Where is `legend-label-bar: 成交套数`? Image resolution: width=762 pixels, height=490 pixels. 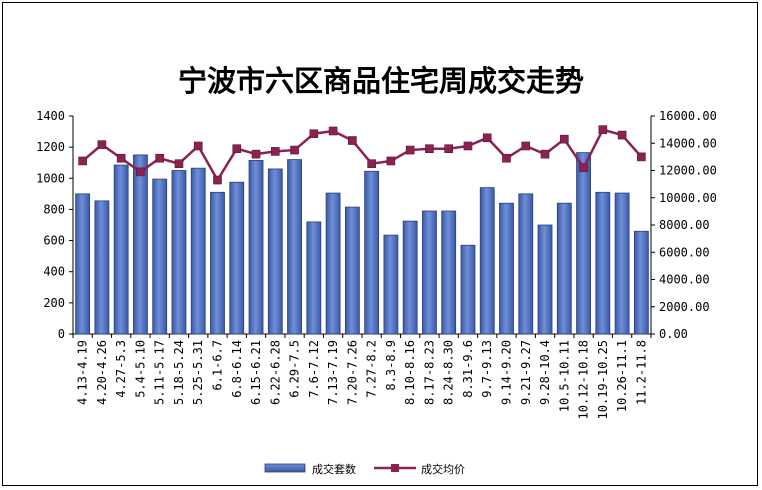 legend-label-bar: 成交套数 is located at coordinates (334, 469).